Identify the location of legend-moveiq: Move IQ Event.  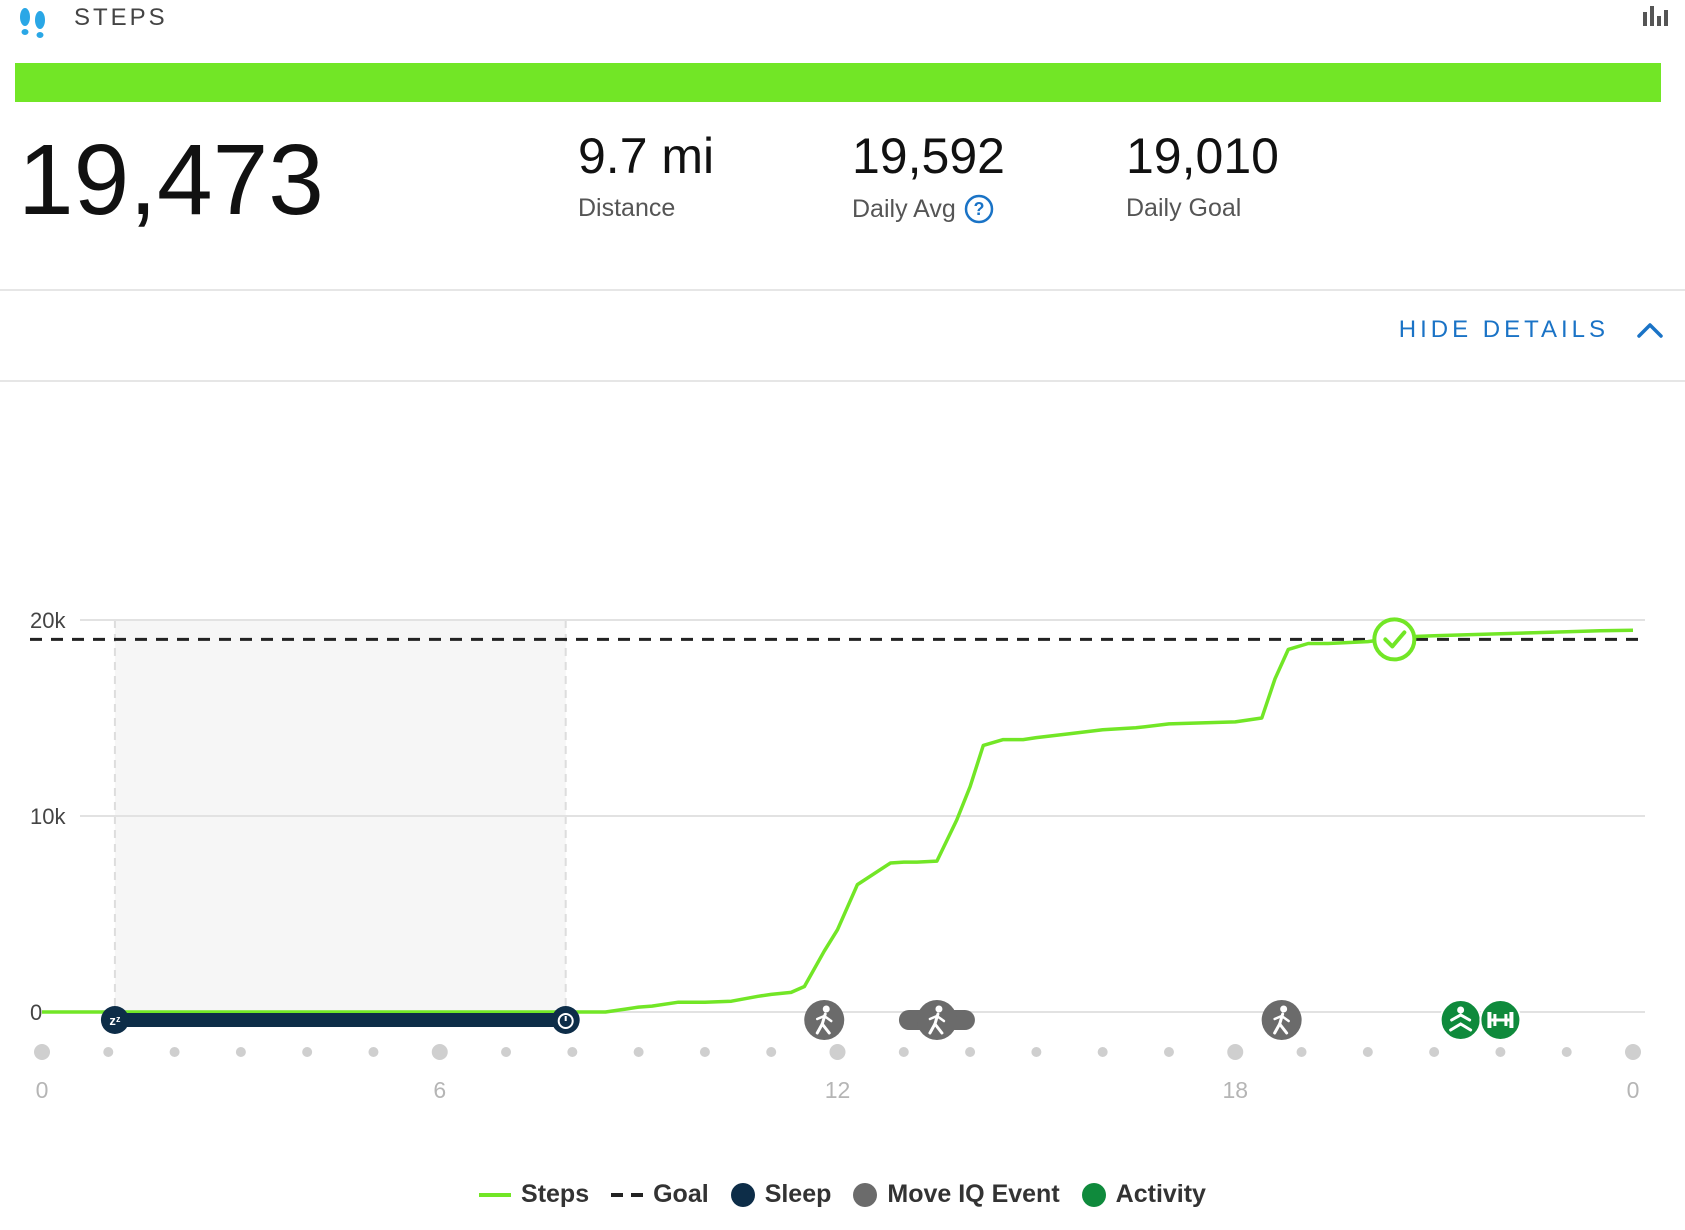
(956, 1194).